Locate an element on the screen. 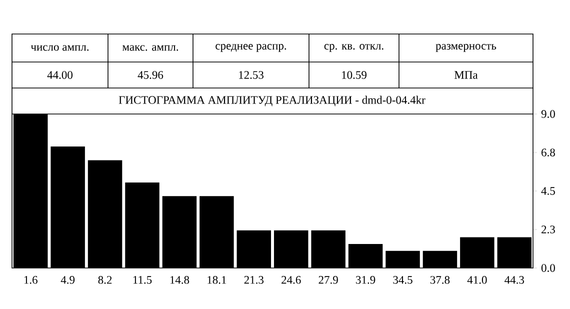  text: число ампл. is located at coordinates (59, 48).